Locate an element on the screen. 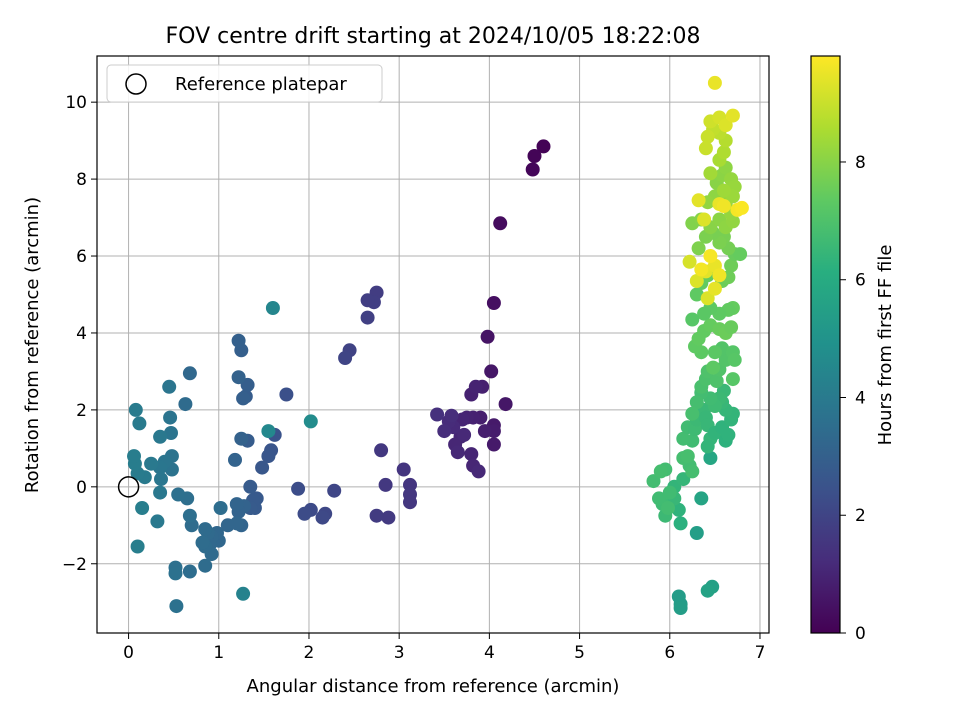 The height and width of the screenshot is (720, 960). reference-platepar-point is located at coordinates (128, 487).